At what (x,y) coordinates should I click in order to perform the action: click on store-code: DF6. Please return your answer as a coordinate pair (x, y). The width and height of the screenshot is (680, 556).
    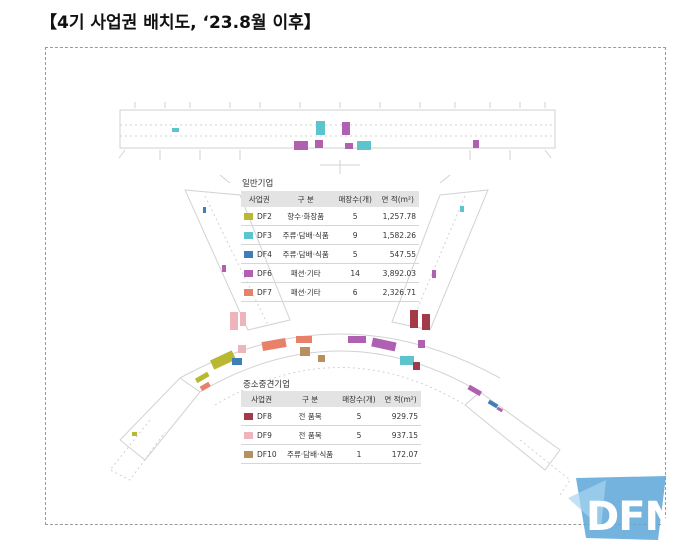
    Looking at the image, I should click on (264, 273).